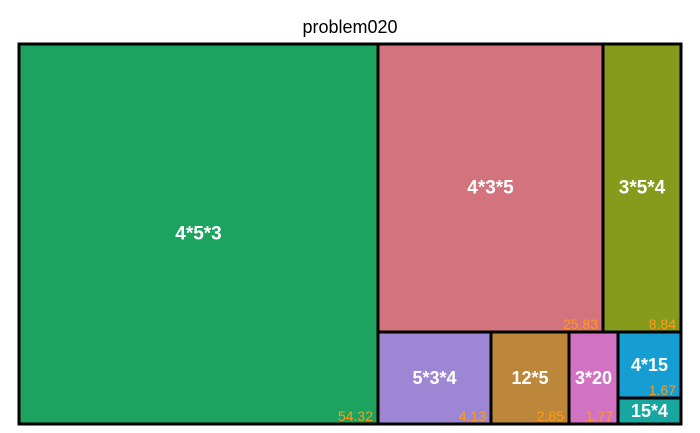 This screenshot has height=433, width=700. Describe the element at coordinates (580, 324) in the screenshot. I see `tile-value-4x3x5: 25.83` at that location.